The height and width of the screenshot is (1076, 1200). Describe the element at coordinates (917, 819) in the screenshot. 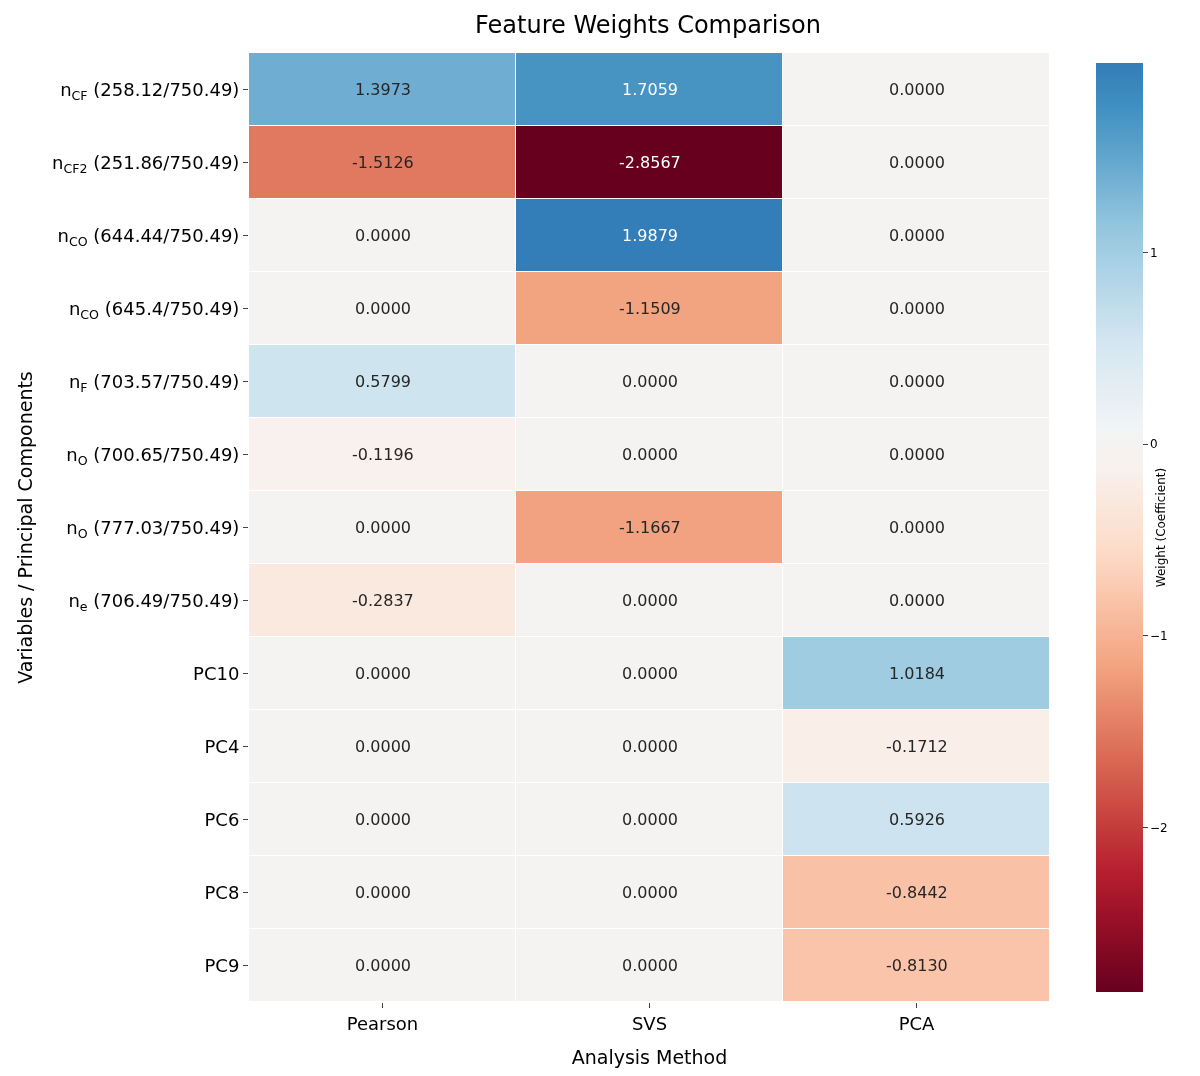

I see `data-label: 0.5926` at that location.